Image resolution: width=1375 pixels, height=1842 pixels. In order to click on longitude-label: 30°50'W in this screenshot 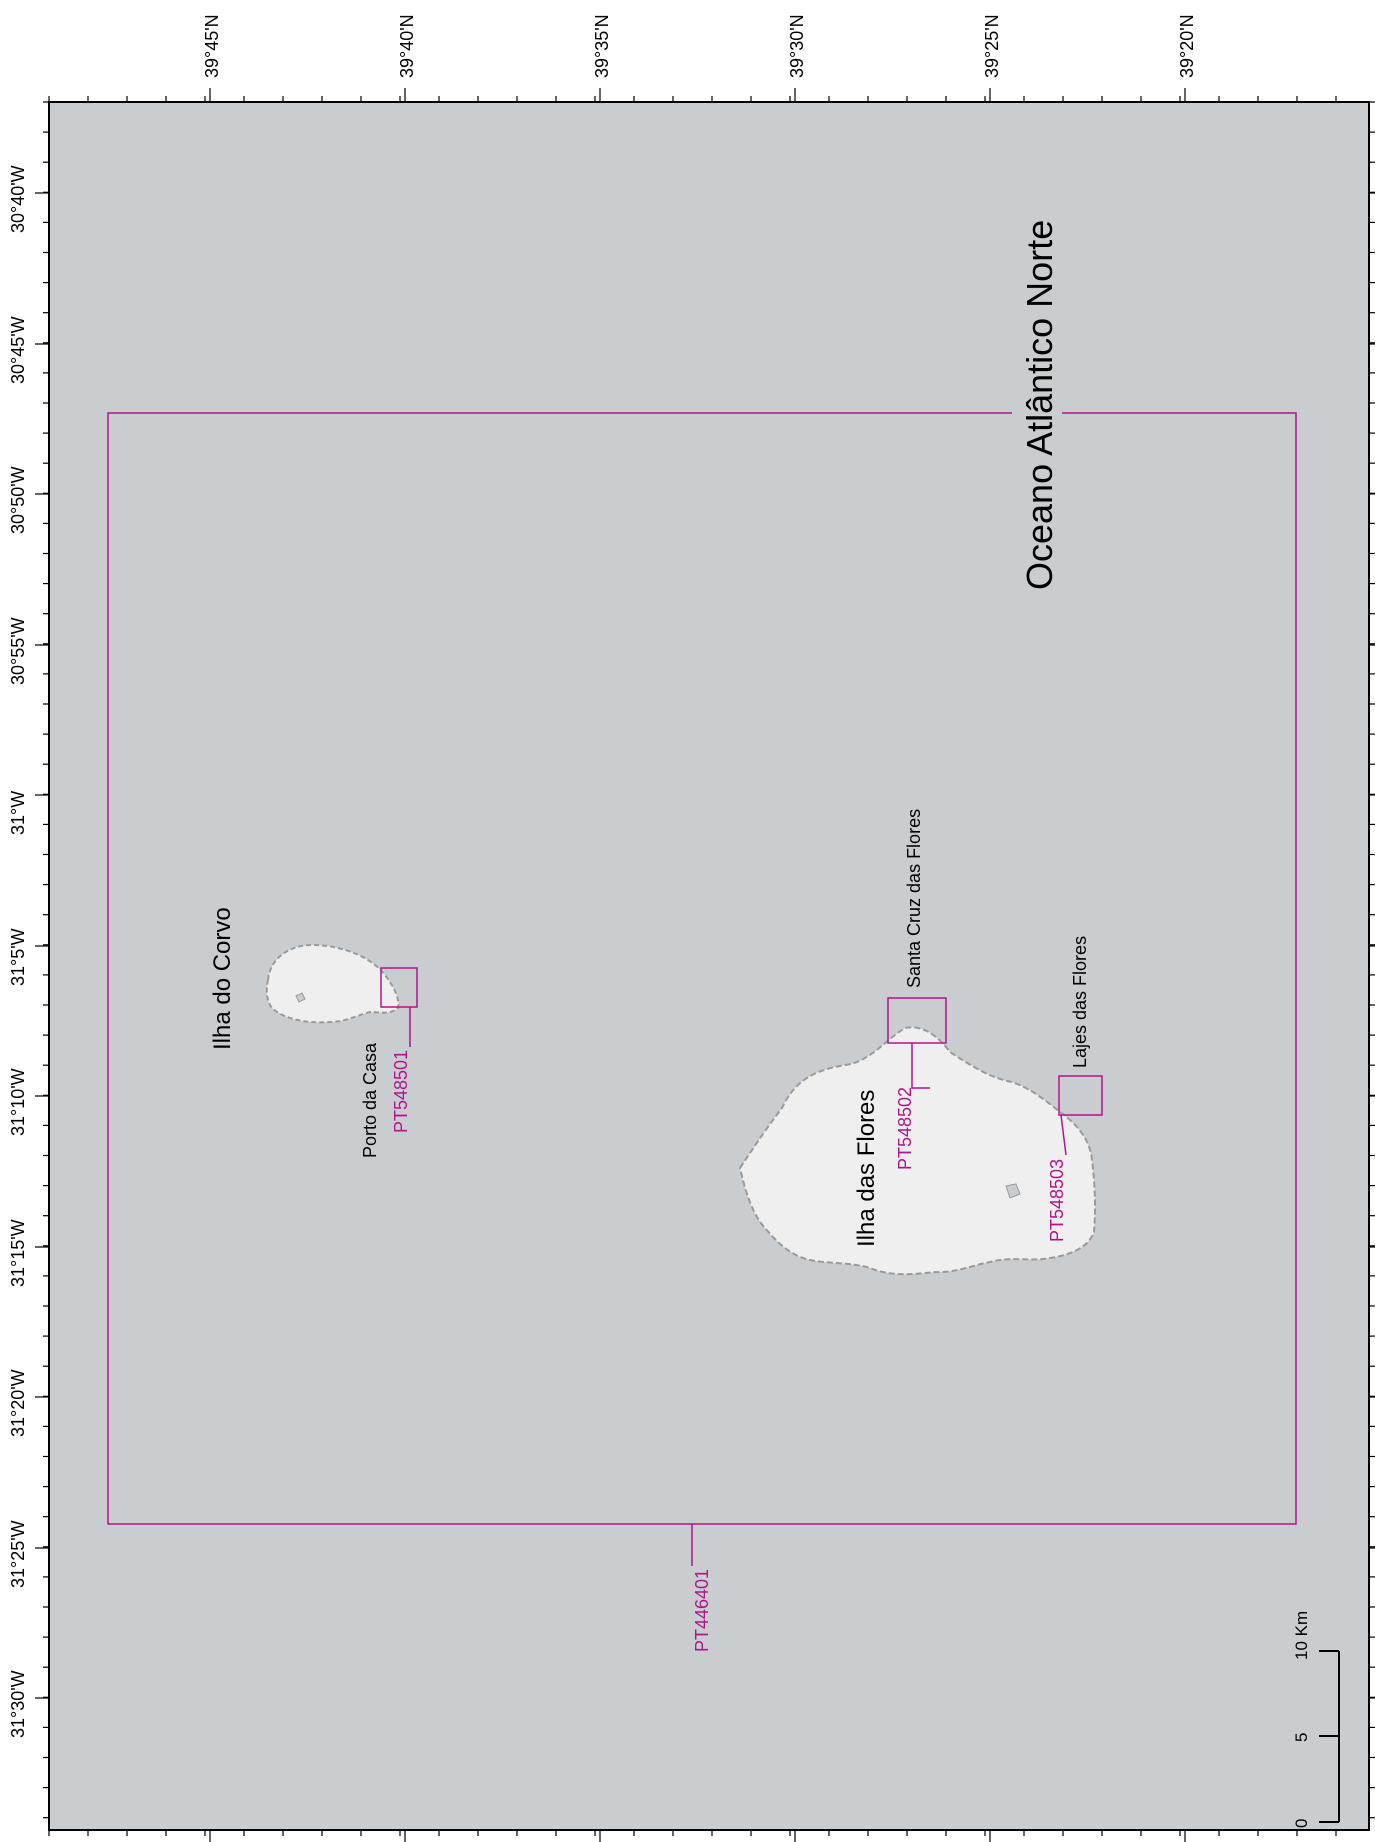, I will do `click(18, 500)`.